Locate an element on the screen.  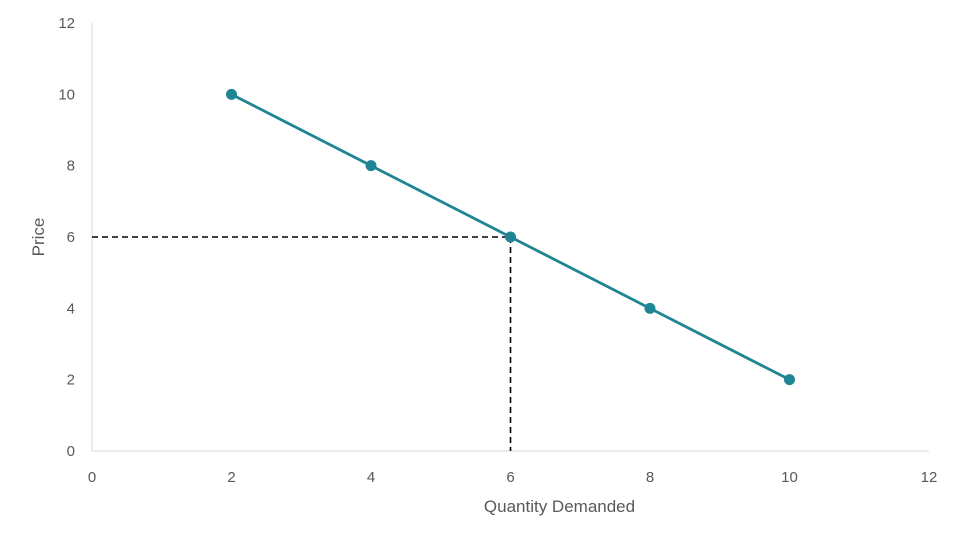
y-tick-label: 0 is located at coordinates (71, 451).